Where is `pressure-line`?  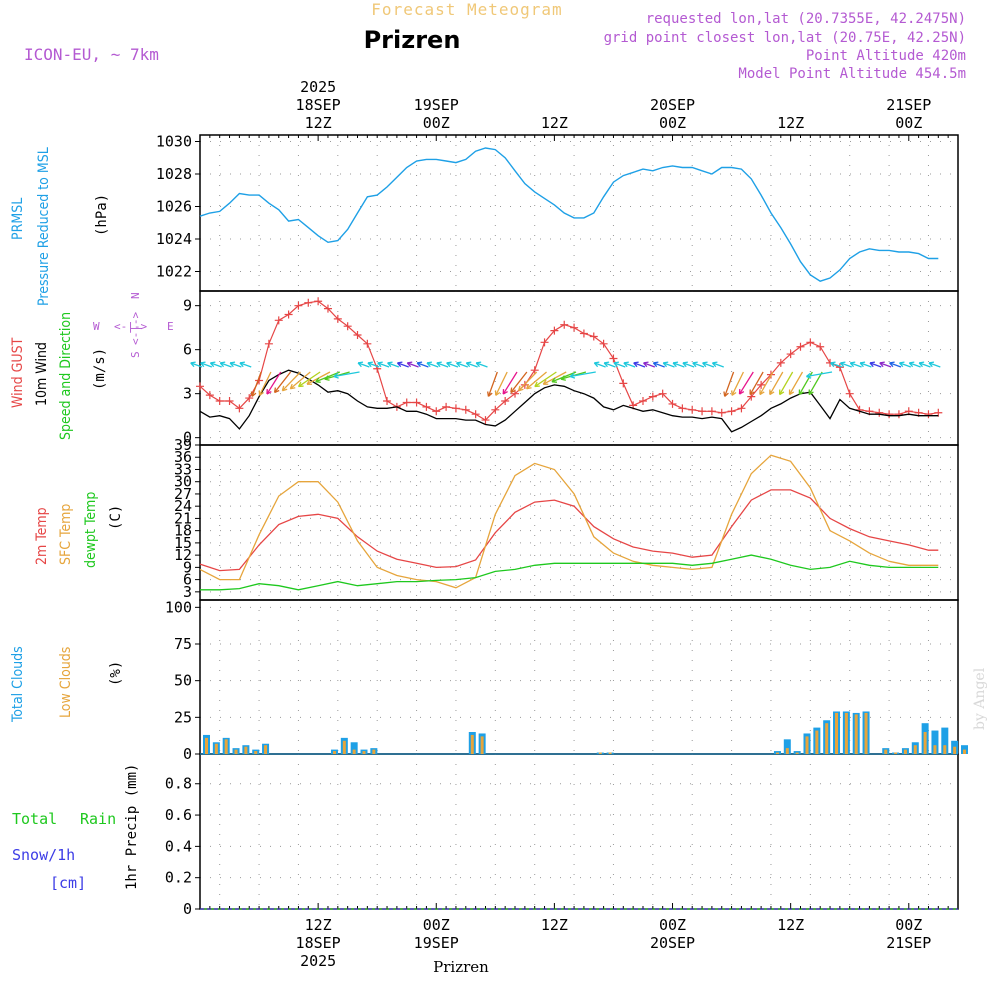 pressure-line is located at coordinates (569, 214).